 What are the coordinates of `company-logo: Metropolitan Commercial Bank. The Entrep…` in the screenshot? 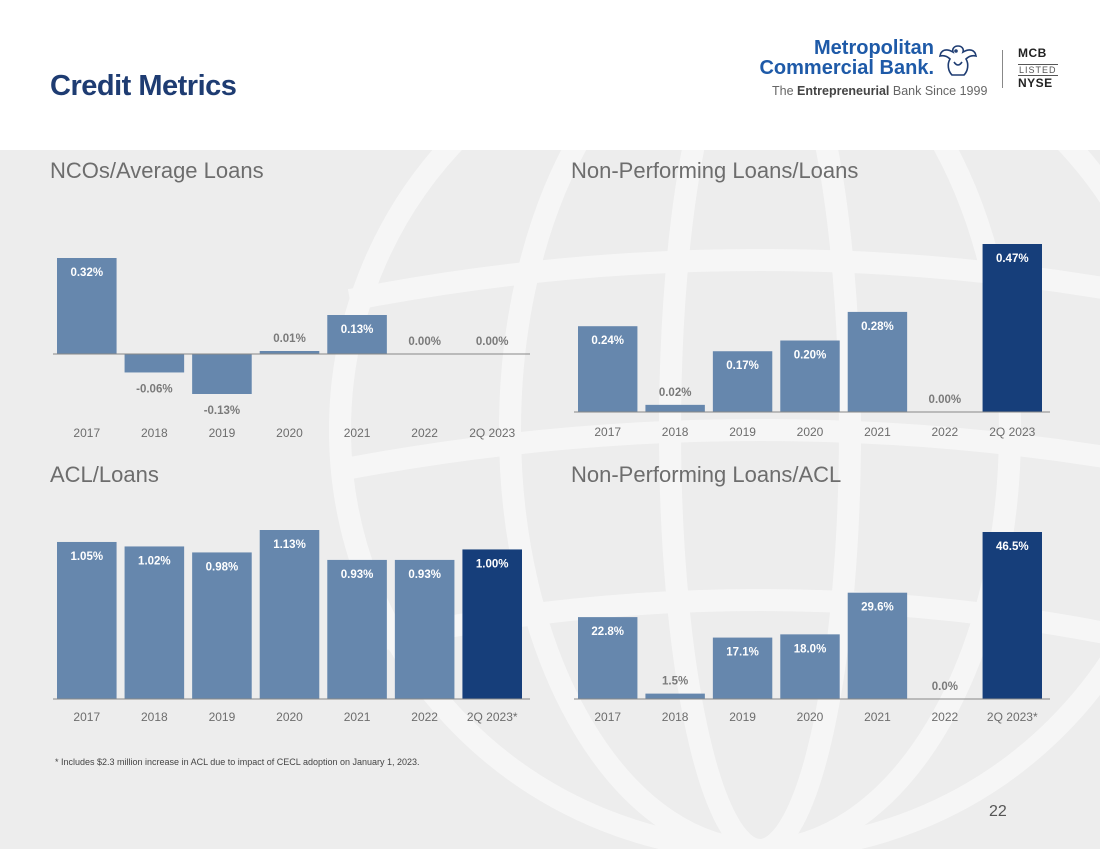 It's located at (914, 71).